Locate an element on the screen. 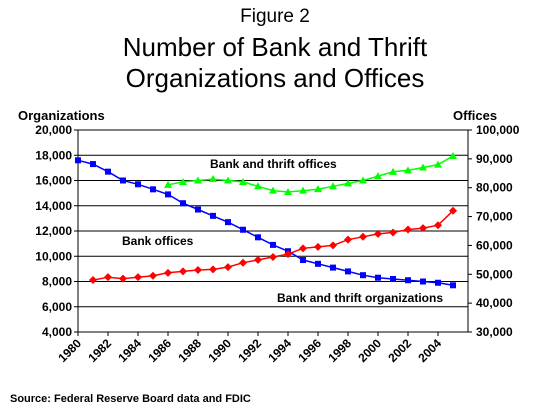 The height and width of the screenshot is (413, 550). left-axis-tick-label: 4,000 is located at coordinates (57, 332).